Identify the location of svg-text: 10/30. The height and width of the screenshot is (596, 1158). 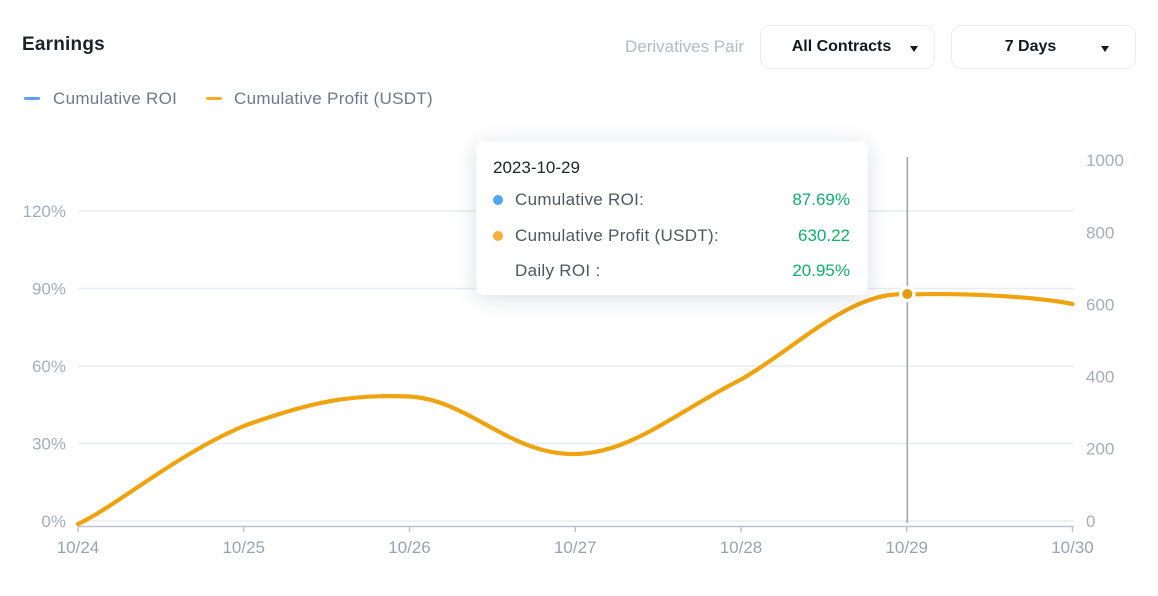
(1072, 547).